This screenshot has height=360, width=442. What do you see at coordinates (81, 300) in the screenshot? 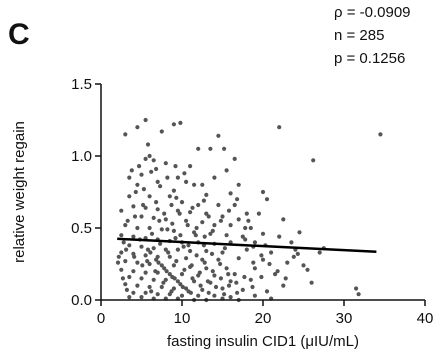
I see `y-tick-label: 0.0` at bounding box center [81, 300].